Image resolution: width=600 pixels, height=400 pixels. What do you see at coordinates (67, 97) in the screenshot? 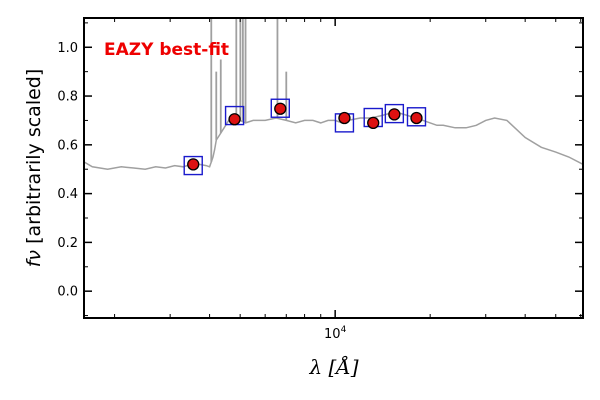
I see `y-tick-label: 0.8` at bounding box center [67, 97].